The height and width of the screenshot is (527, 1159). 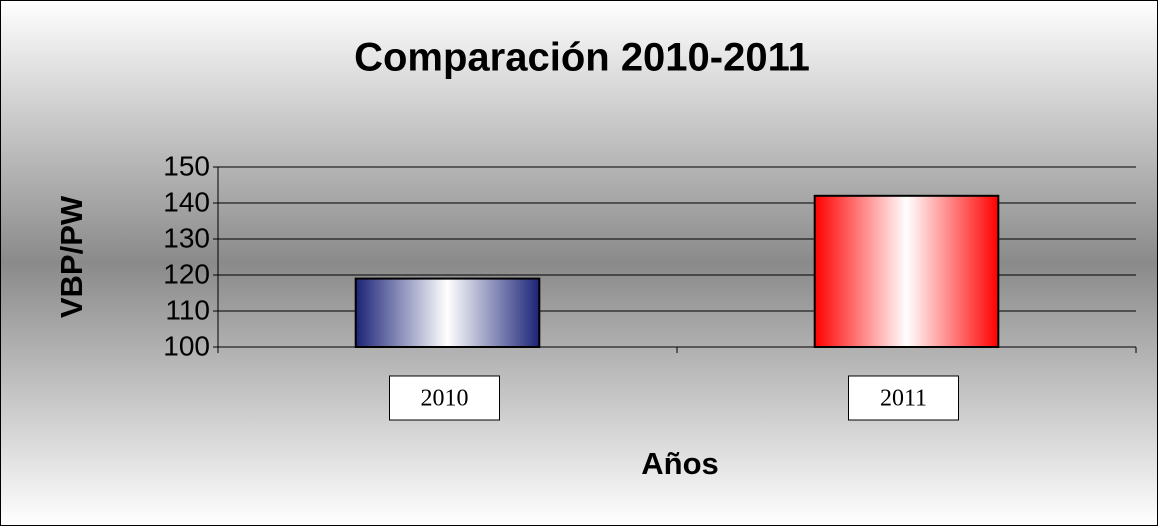 I want to click on y-tick-label: 100, so click(x=186, y=345).